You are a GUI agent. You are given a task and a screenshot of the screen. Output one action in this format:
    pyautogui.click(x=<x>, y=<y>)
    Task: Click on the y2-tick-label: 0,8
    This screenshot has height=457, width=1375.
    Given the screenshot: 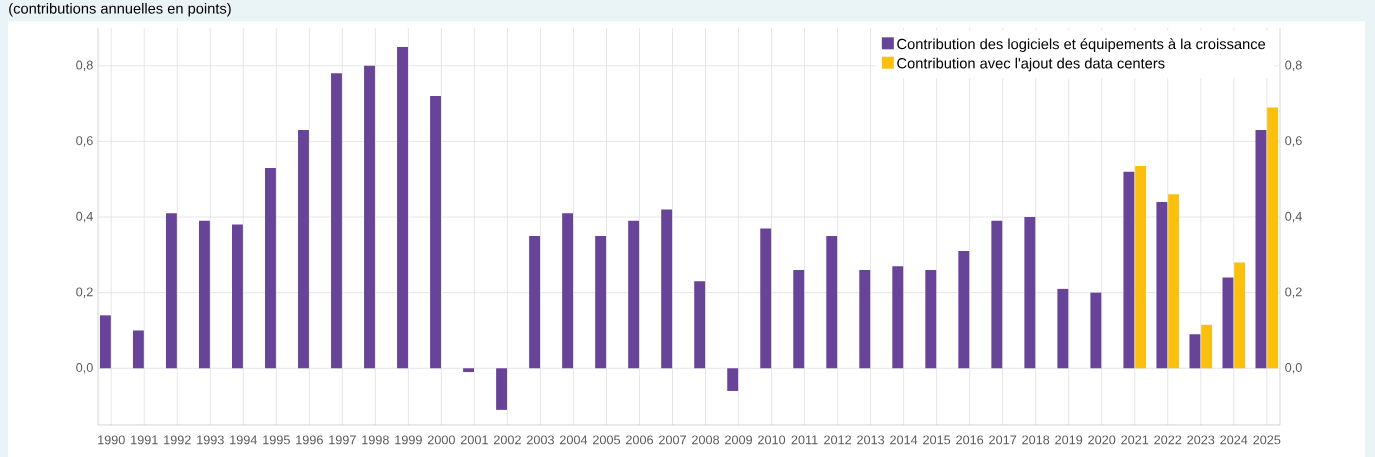 What is the action you would take?
    pyautogui.click(x=1293, y=66)
    